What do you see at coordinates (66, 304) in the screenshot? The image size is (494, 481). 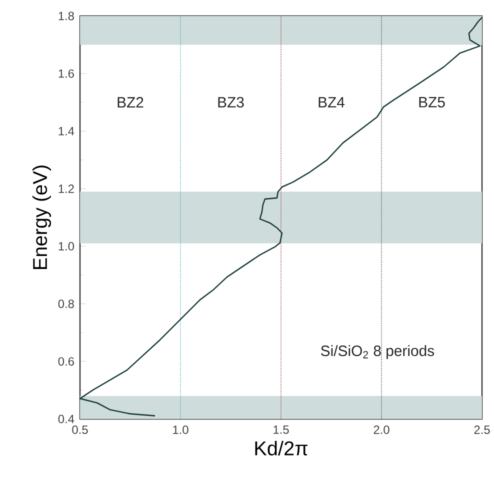 I see `y-tick-label: 0.8` at bounding box center [66, 304].